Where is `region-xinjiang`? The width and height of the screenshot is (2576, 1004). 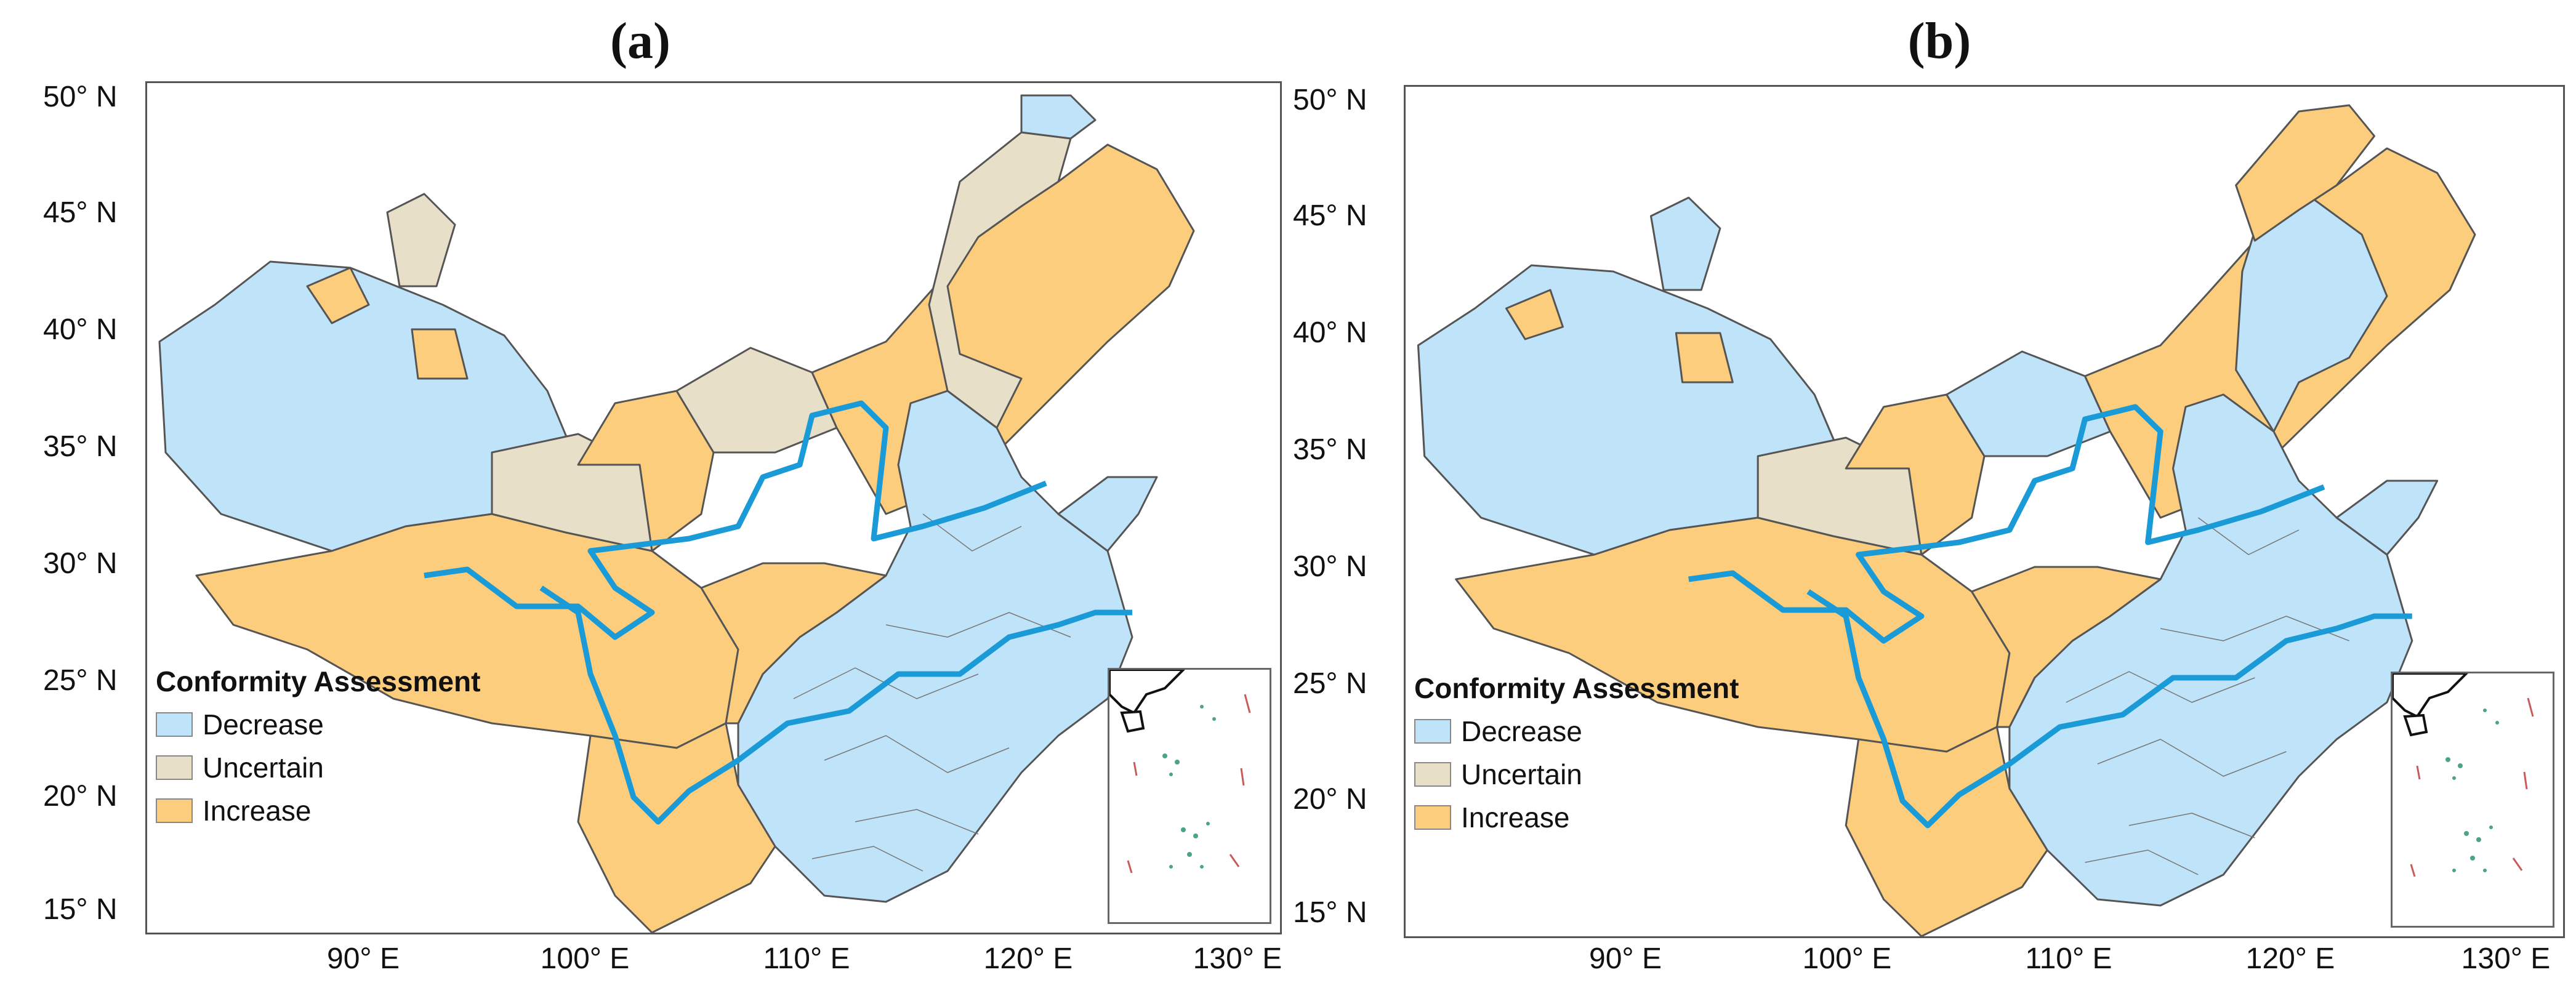 region-xinjiang is located at coordinates (368, 406).